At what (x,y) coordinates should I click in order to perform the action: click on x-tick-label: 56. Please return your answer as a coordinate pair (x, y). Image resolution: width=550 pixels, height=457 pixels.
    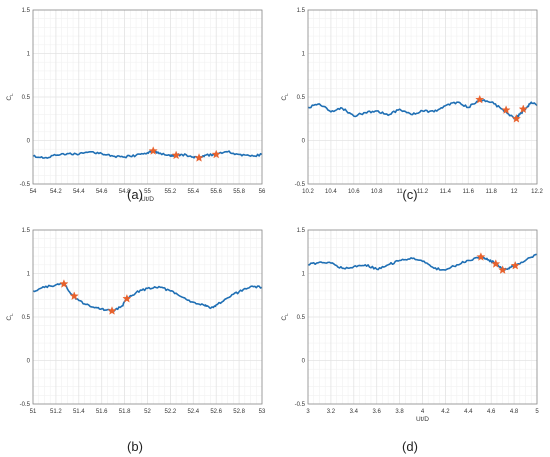
    Looking at the image, I should click on (262, 192).